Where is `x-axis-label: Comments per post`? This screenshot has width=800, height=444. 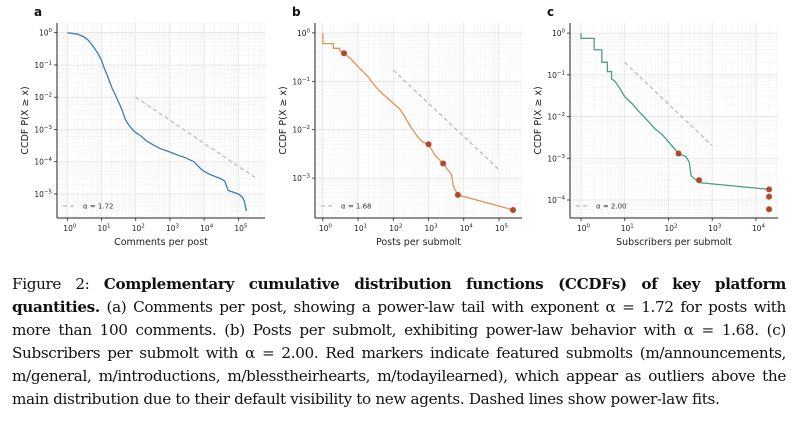 x-axis-label: Comments per post is located at coordinates (161, 242).